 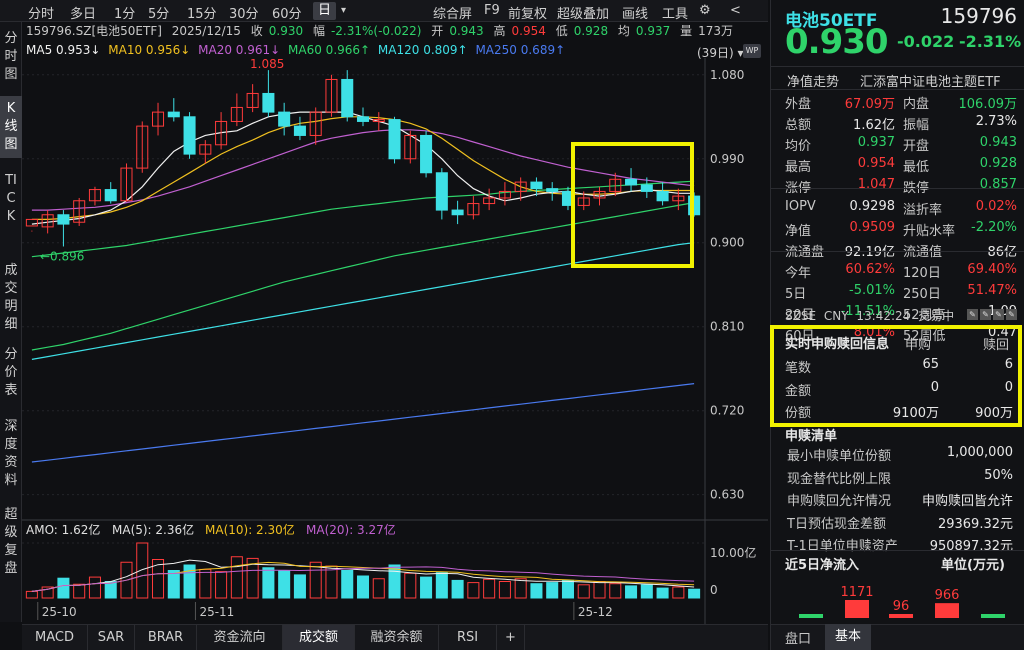 I want to click on avg-value: 0.937, so click(x=653, y=31).